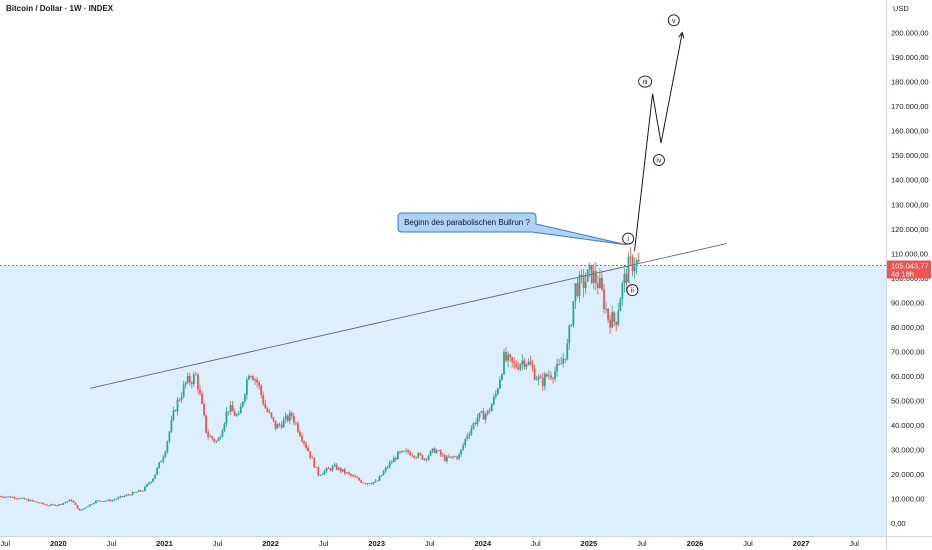  I want to click on y-tick-label: 80.000,00, so click(907, 327).